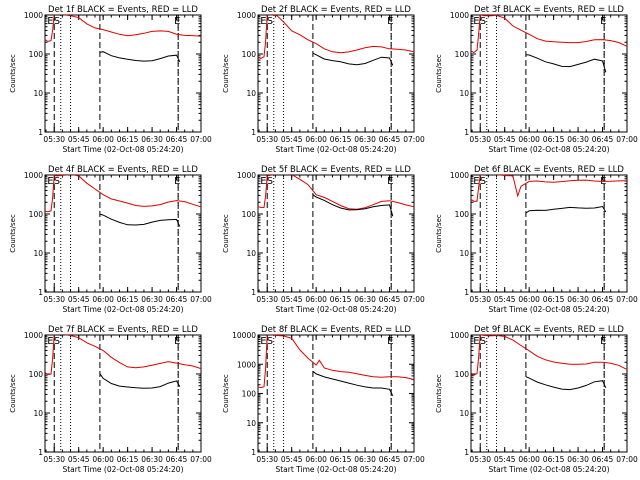  Describe the element at coordinates (123, 330) in the screenshot. I see `chart-title: Det 7f BLACK = Events, RED = LLD` at that location.